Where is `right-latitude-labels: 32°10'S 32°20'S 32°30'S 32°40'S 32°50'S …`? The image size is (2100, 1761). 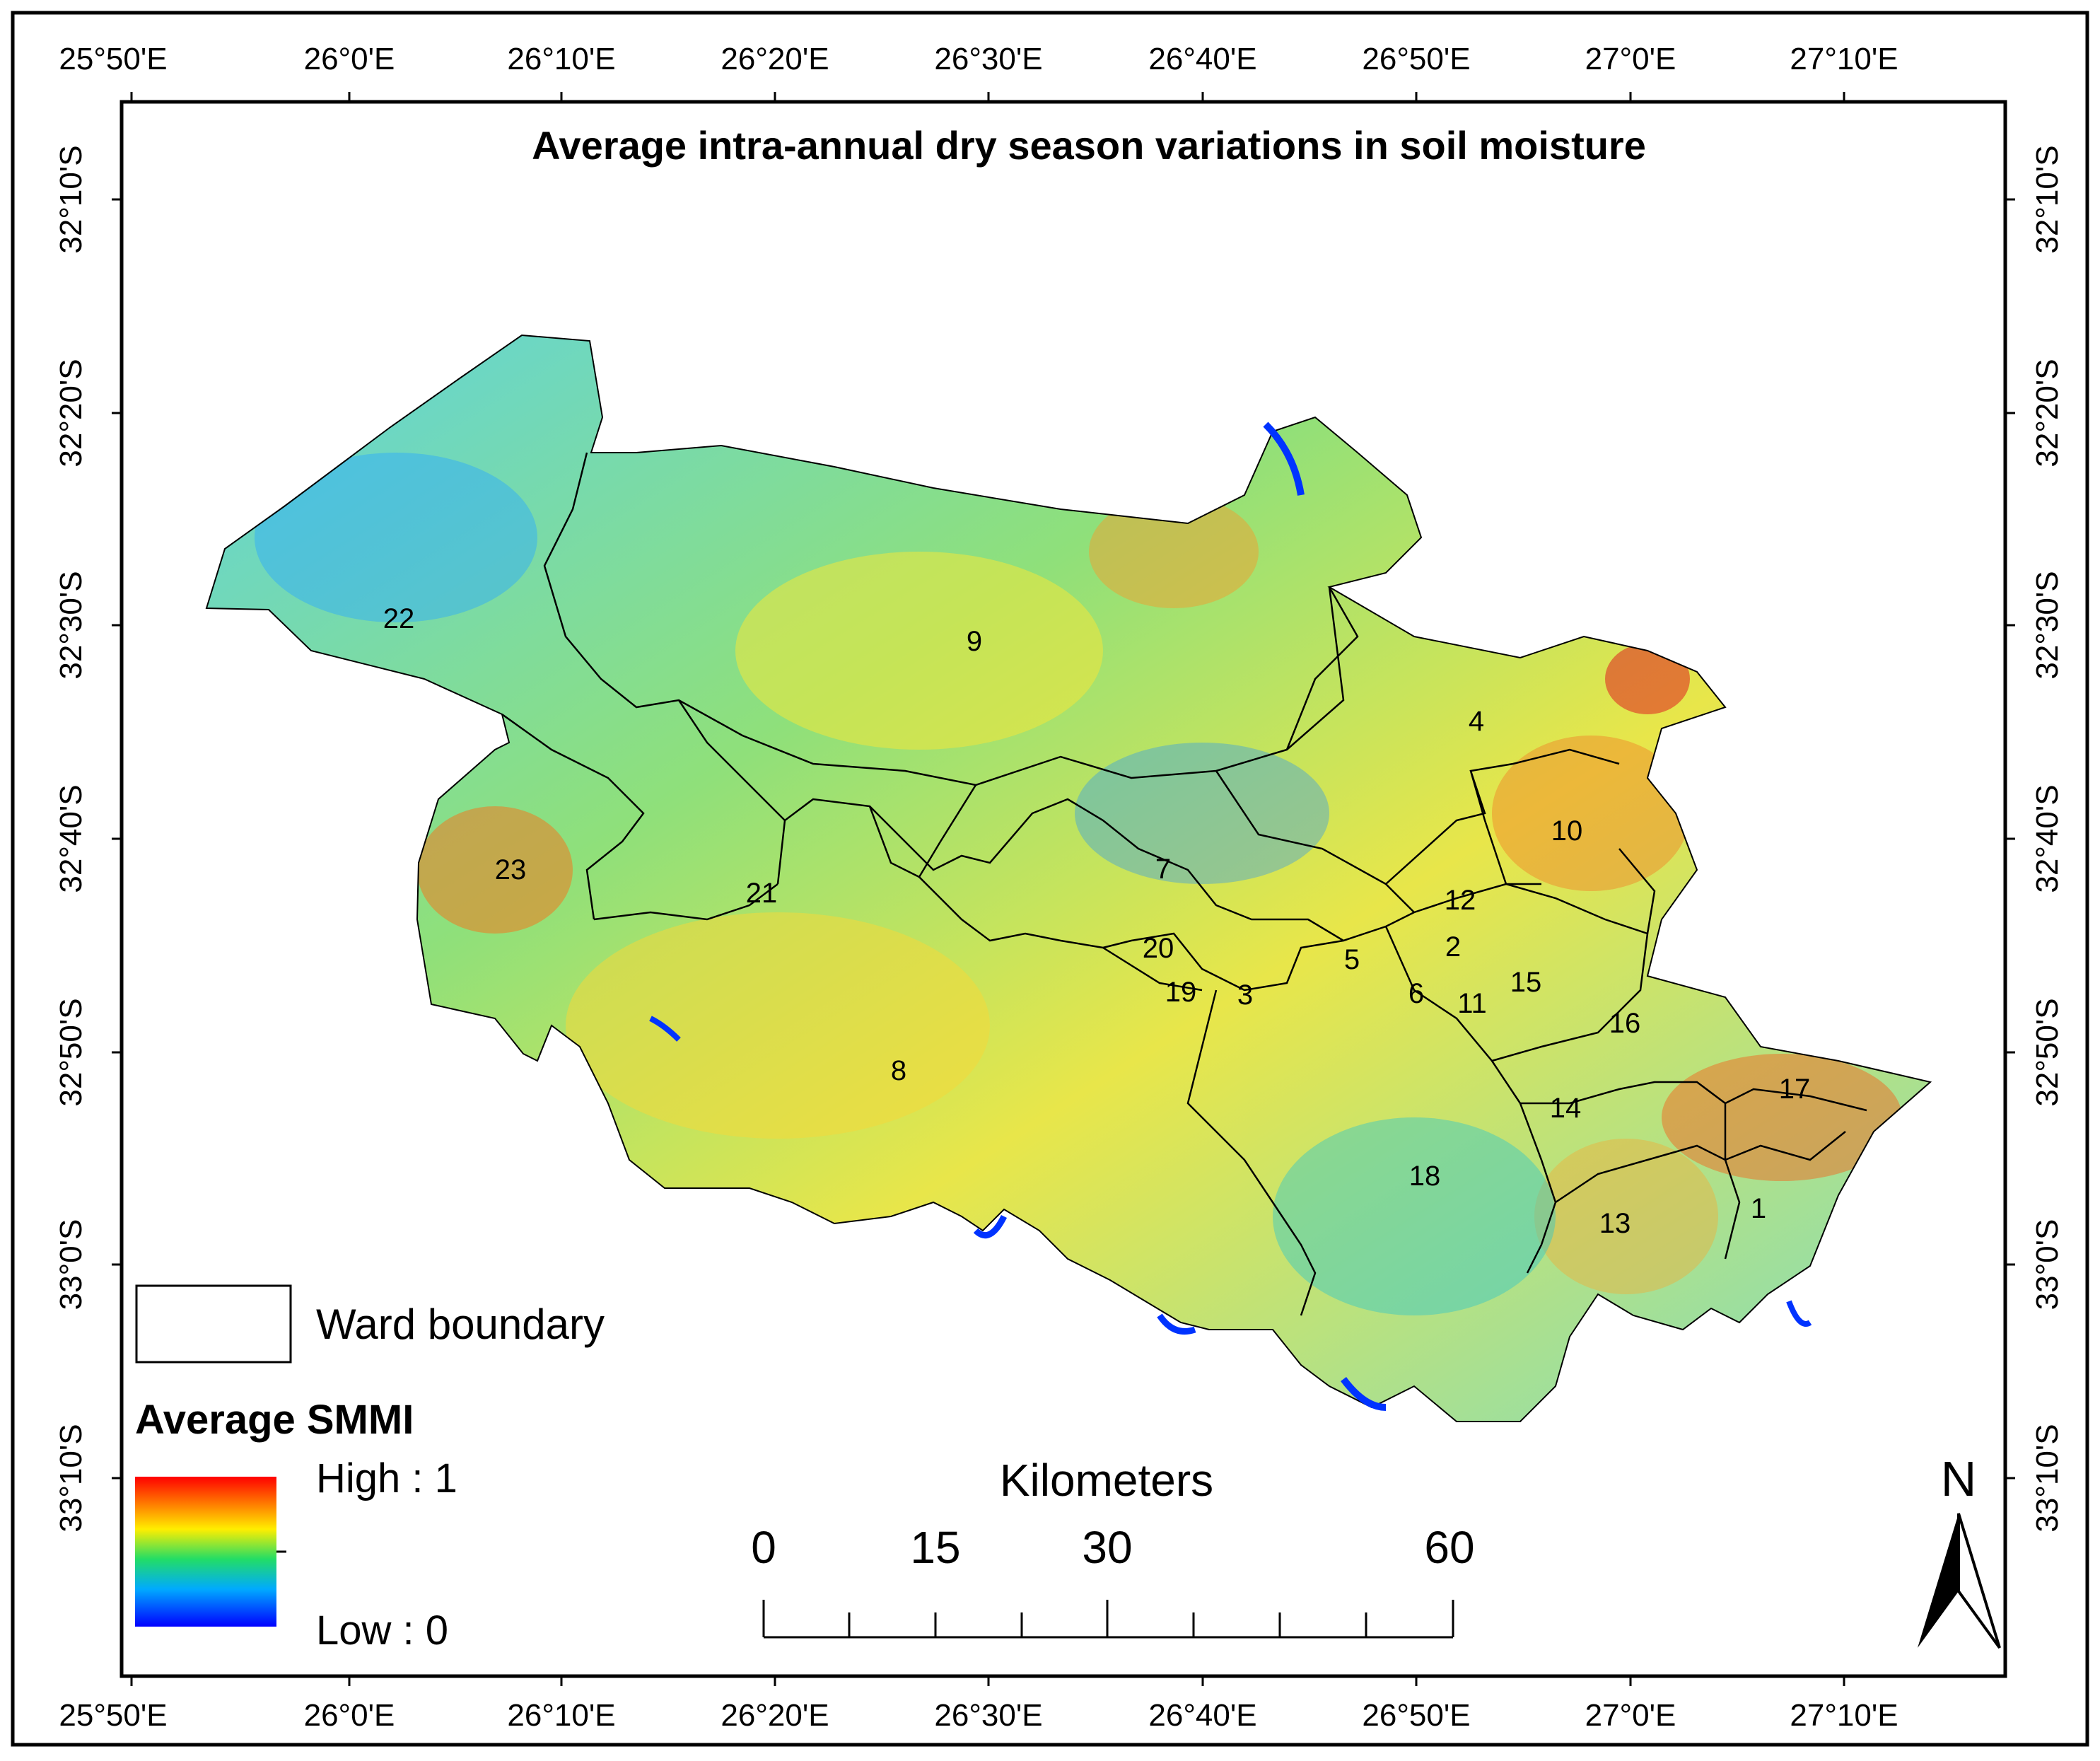
right-latitude-labels: 32°10'S 32°20'S 32°30'S 32°40'S 32°50'S … is located at coordinates (2047, 838).